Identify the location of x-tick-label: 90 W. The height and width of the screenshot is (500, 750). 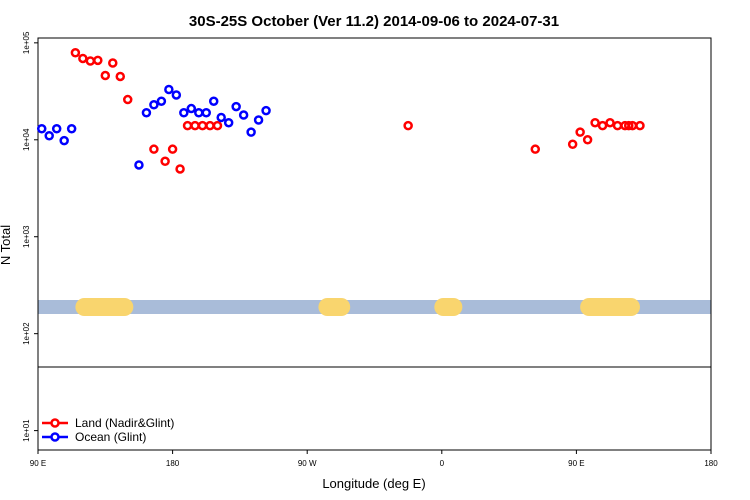
(307, 463).